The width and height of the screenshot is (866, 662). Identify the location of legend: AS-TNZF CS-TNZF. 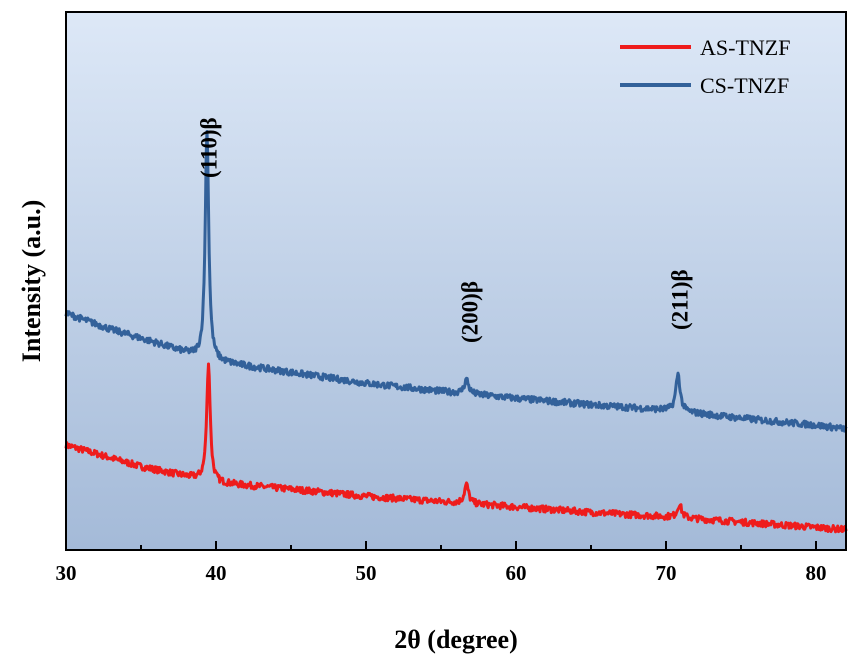
(705, 66).